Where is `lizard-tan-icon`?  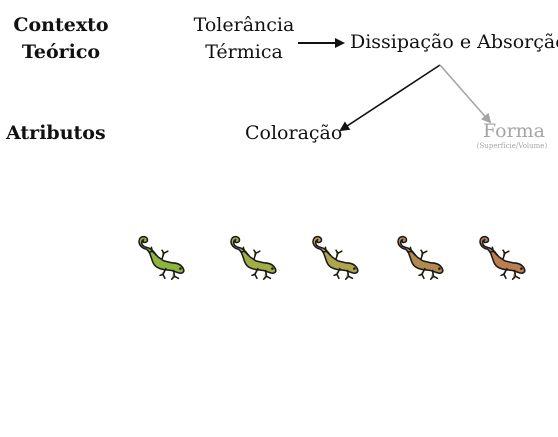
lizard-tan-icon is located at coordinates (421, 257).